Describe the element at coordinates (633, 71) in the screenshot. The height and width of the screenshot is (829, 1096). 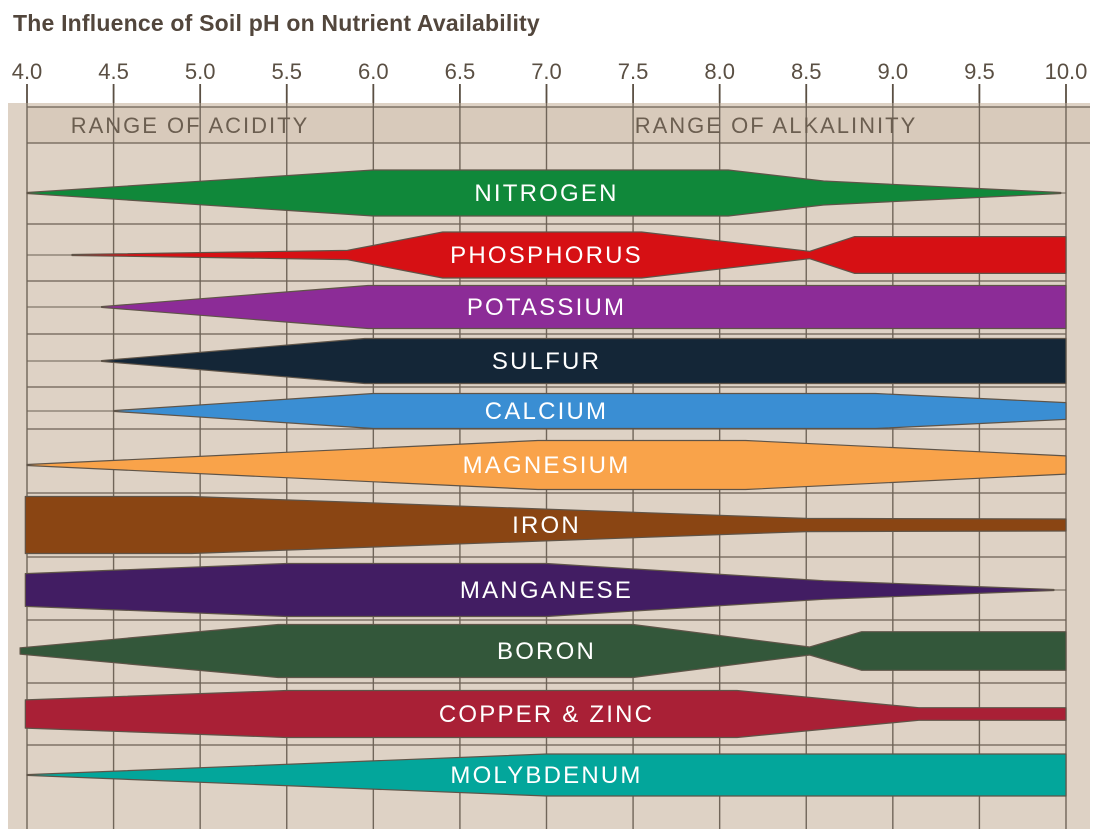
I see `ph-axis-label-7.5: 7.5` at that location.